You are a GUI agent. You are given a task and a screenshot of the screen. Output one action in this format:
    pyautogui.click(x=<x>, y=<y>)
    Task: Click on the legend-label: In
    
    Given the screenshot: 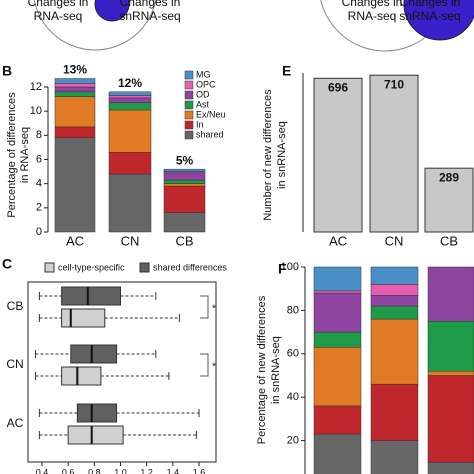 What is the action you would take?
    pyautogui.click(x=200, y=124)
    